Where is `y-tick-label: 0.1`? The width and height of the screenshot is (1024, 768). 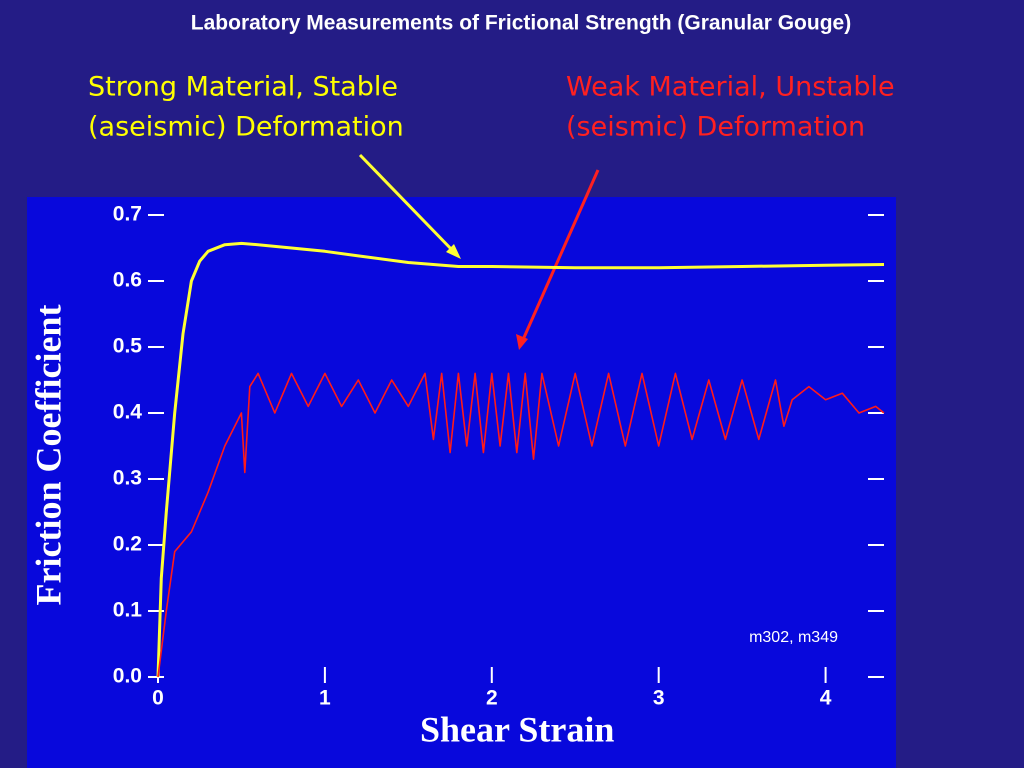
y-tick-label: 0.1 is located at coordinates (128, 610).